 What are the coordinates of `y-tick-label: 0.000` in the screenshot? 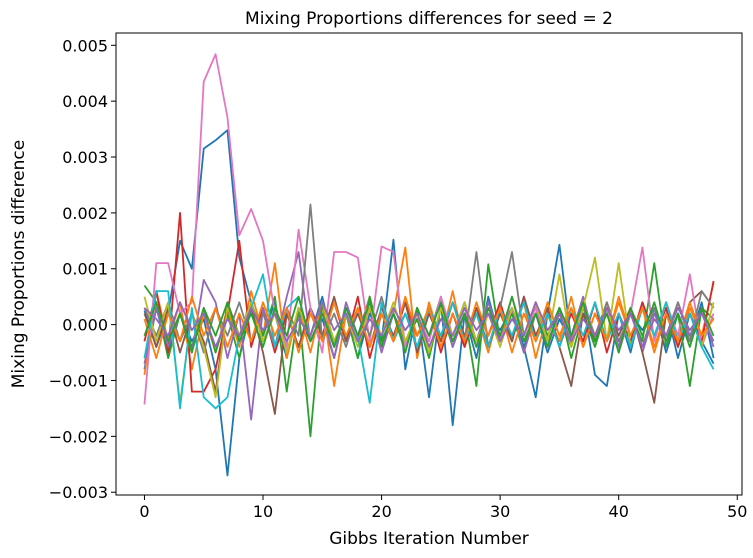 It's located at (85, 325).